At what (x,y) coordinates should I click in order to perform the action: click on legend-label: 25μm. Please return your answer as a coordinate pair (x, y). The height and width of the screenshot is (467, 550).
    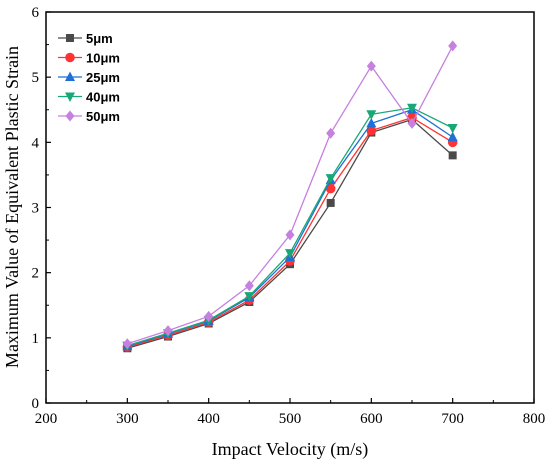
    Looking at the image, I should click on (103, 77).